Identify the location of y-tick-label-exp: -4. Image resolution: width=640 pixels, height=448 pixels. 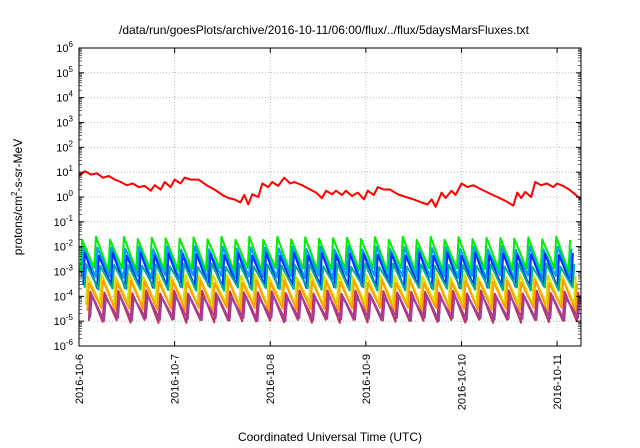
(70, 292).